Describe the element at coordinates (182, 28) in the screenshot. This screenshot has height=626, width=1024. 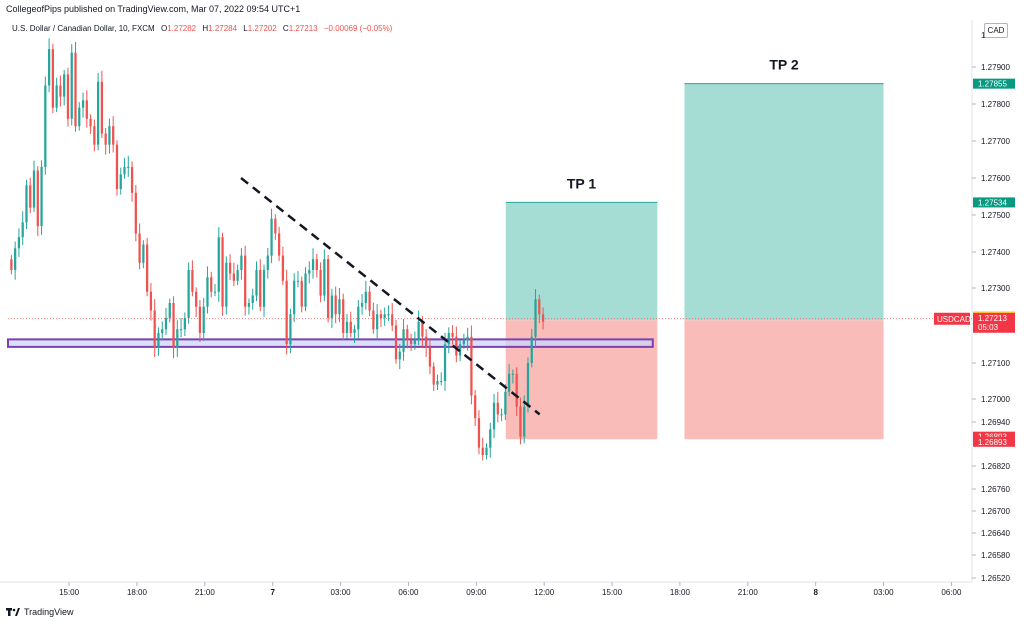
I see `open-value: 1.27282` at that location.